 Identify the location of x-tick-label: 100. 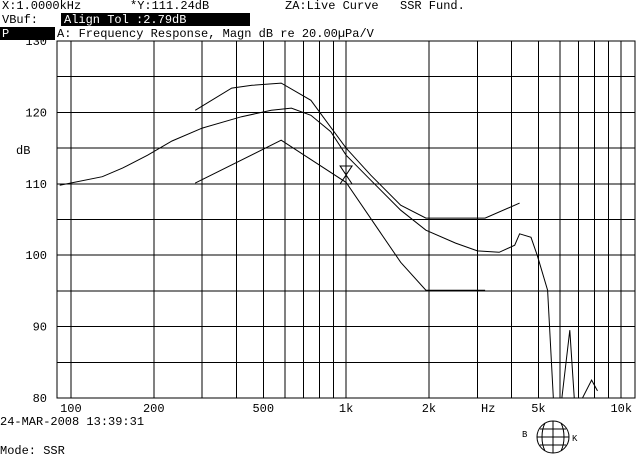
(71, 409).